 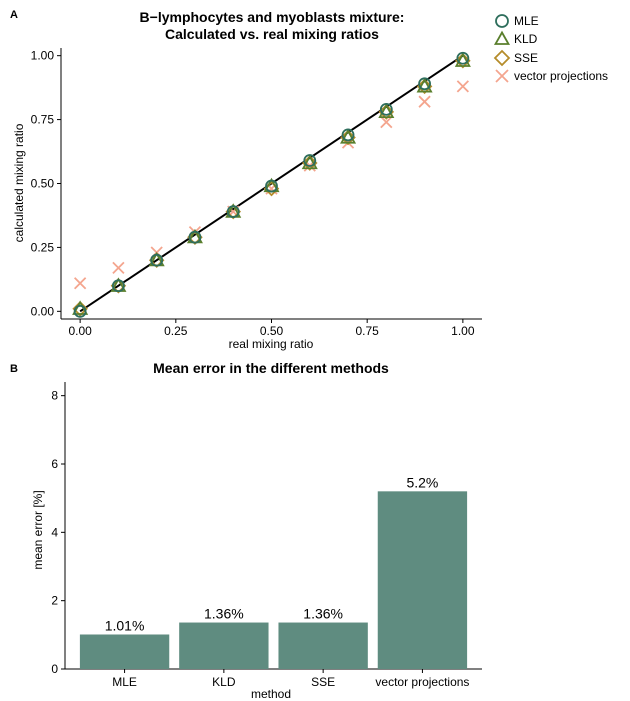 What do you see at coordinates (526, 21) in the screenshot?
I see `legend-label-mle: MLE` at bounding box center [526, 21].